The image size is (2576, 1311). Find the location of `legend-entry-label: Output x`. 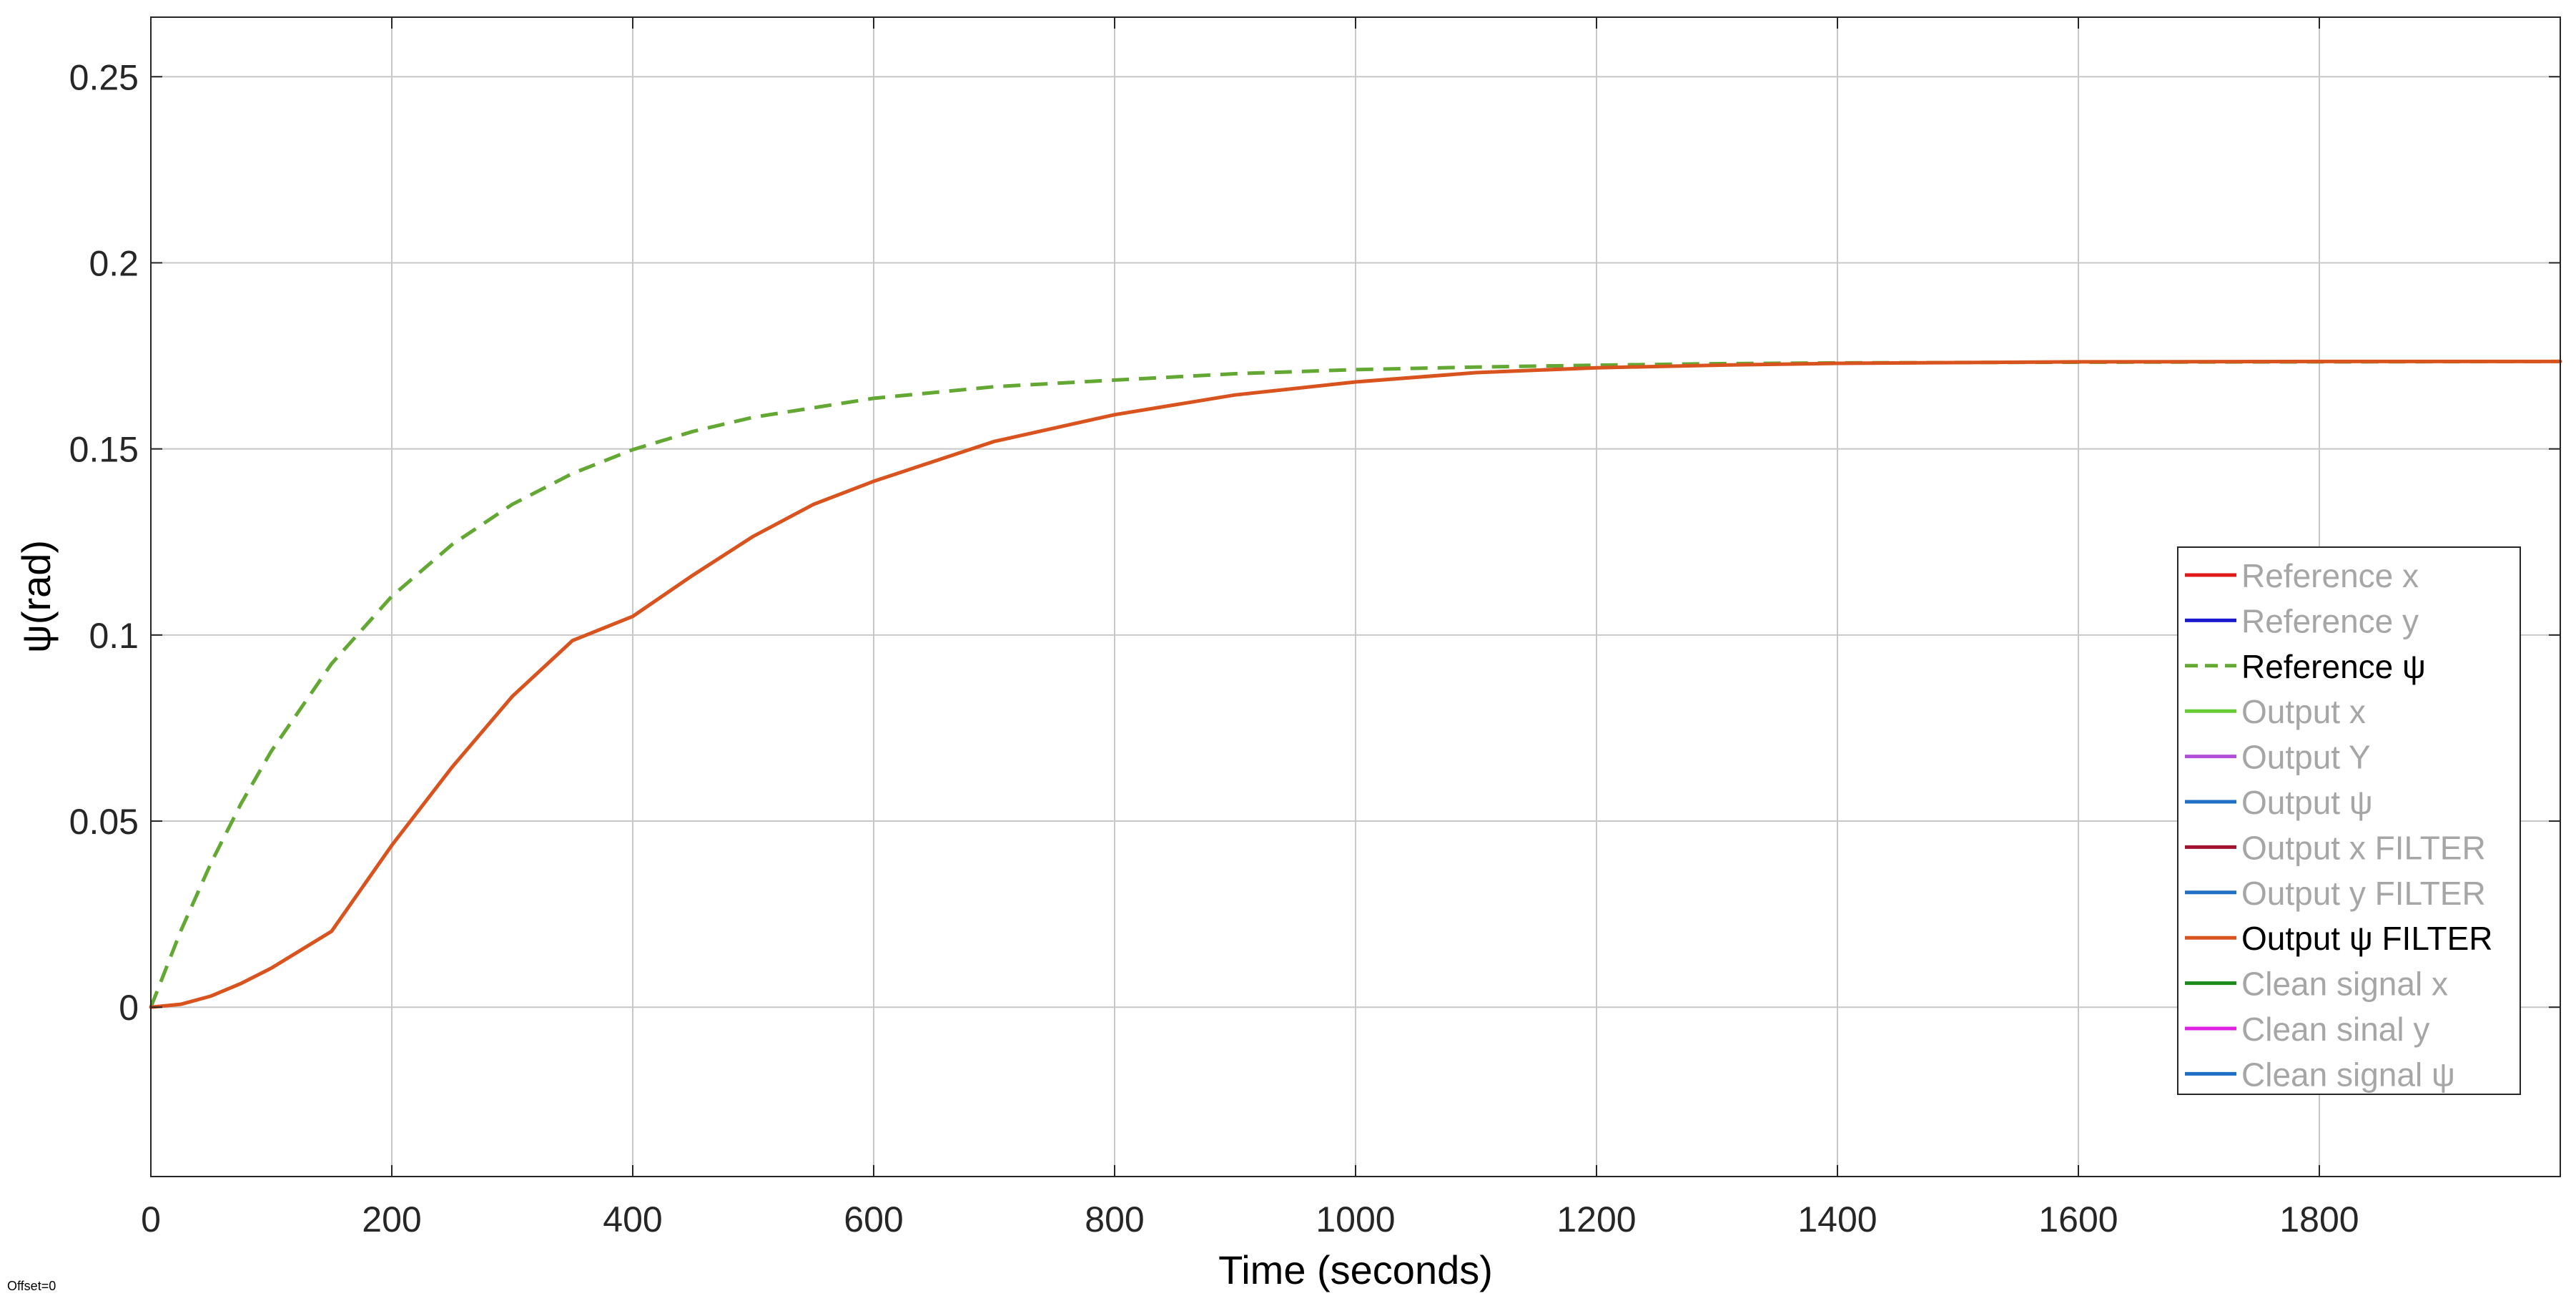

legend-entry-label: Output x is located at coordinates (2303, 711).